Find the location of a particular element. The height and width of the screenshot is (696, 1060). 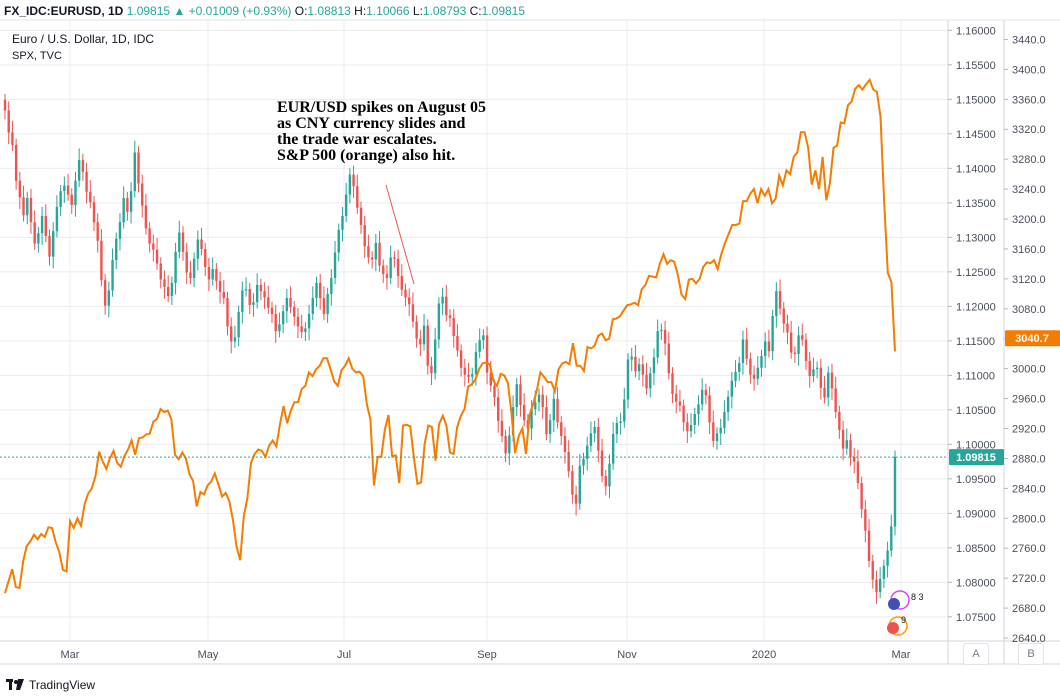

spx-tick-label: 3080.0 is located at coordinates (1029, 310).